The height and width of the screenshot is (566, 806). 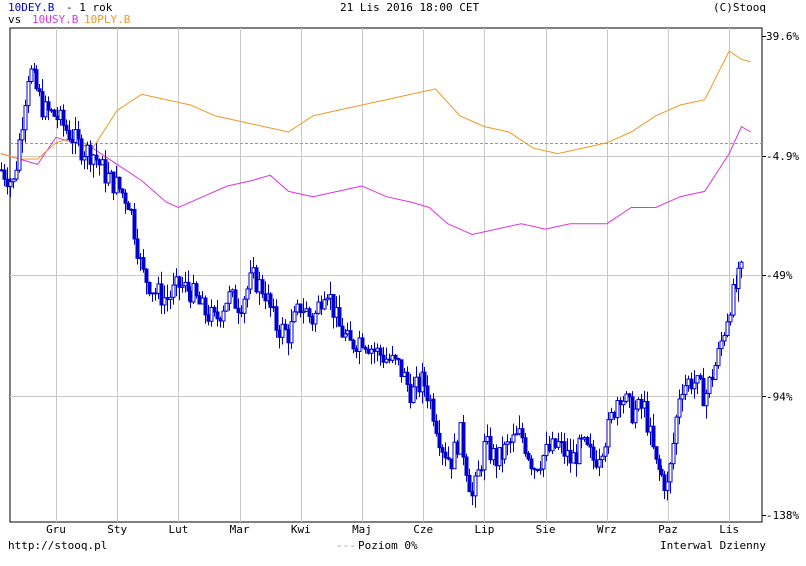 I want to click on baseline-legend-label: Poziom 0%, so click(x=388, y=545).